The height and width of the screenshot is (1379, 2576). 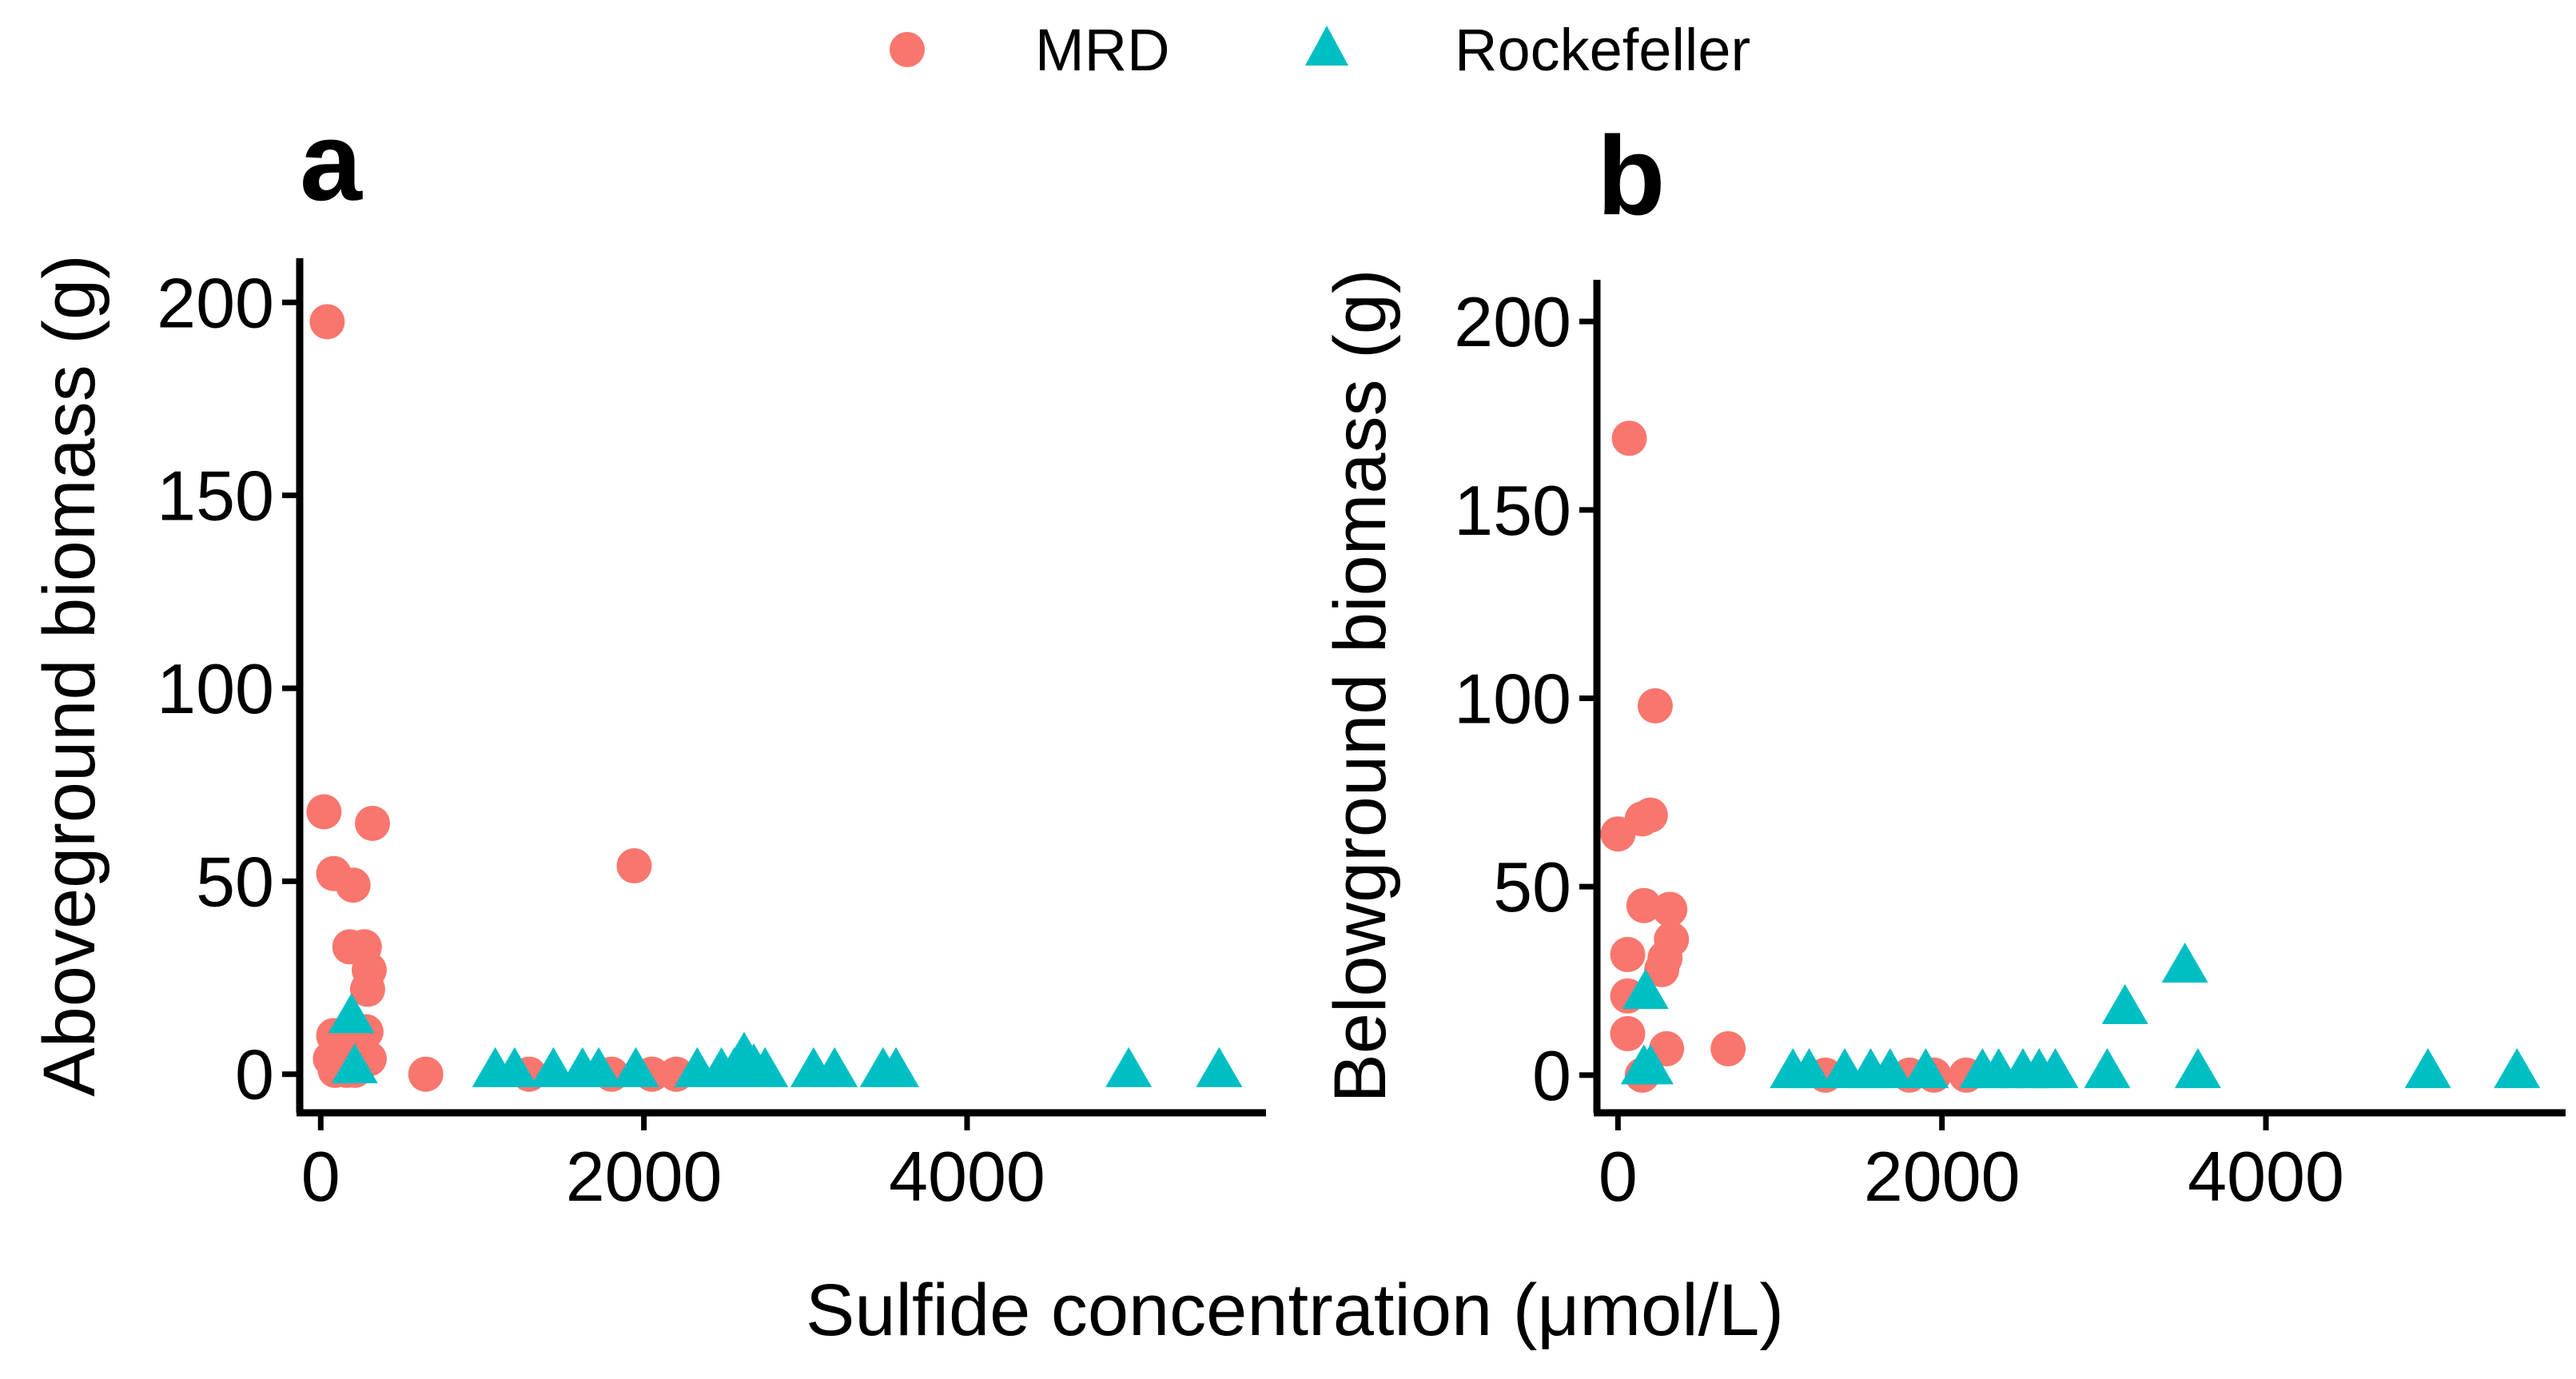 I want to click on legend-rockefeller-label: Rockefeller, so click(x=1602, y=50).